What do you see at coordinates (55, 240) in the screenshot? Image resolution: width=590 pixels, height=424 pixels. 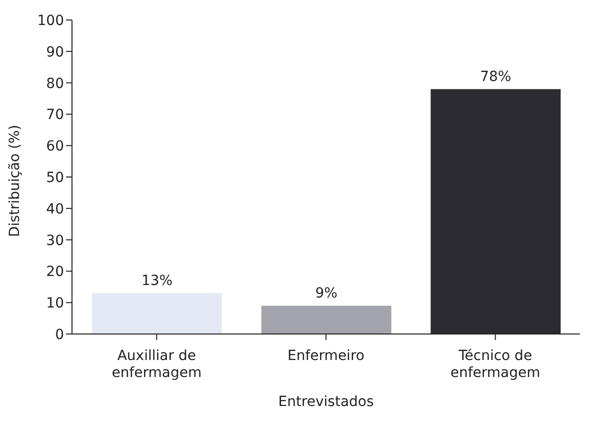 I see `y-tick-label: 30` at bounding box center [55, 240].